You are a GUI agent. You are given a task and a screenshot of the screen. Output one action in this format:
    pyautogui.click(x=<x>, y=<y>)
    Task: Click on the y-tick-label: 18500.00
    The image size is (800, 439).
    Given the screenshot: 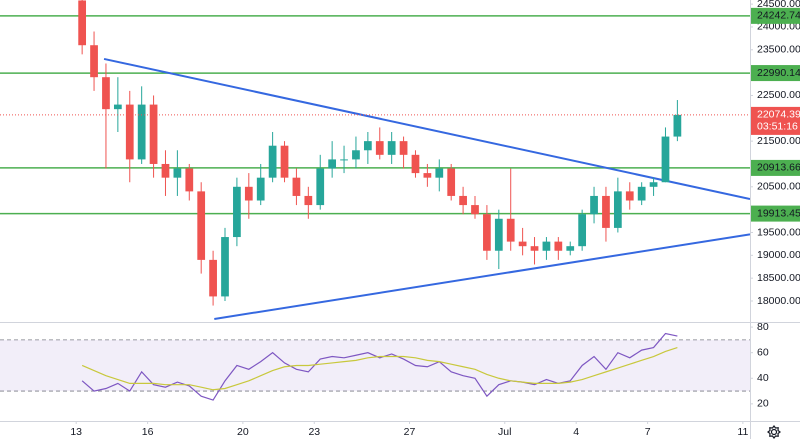 What is the action you would take?
    pyautogui.click(x=778, y=278)
    